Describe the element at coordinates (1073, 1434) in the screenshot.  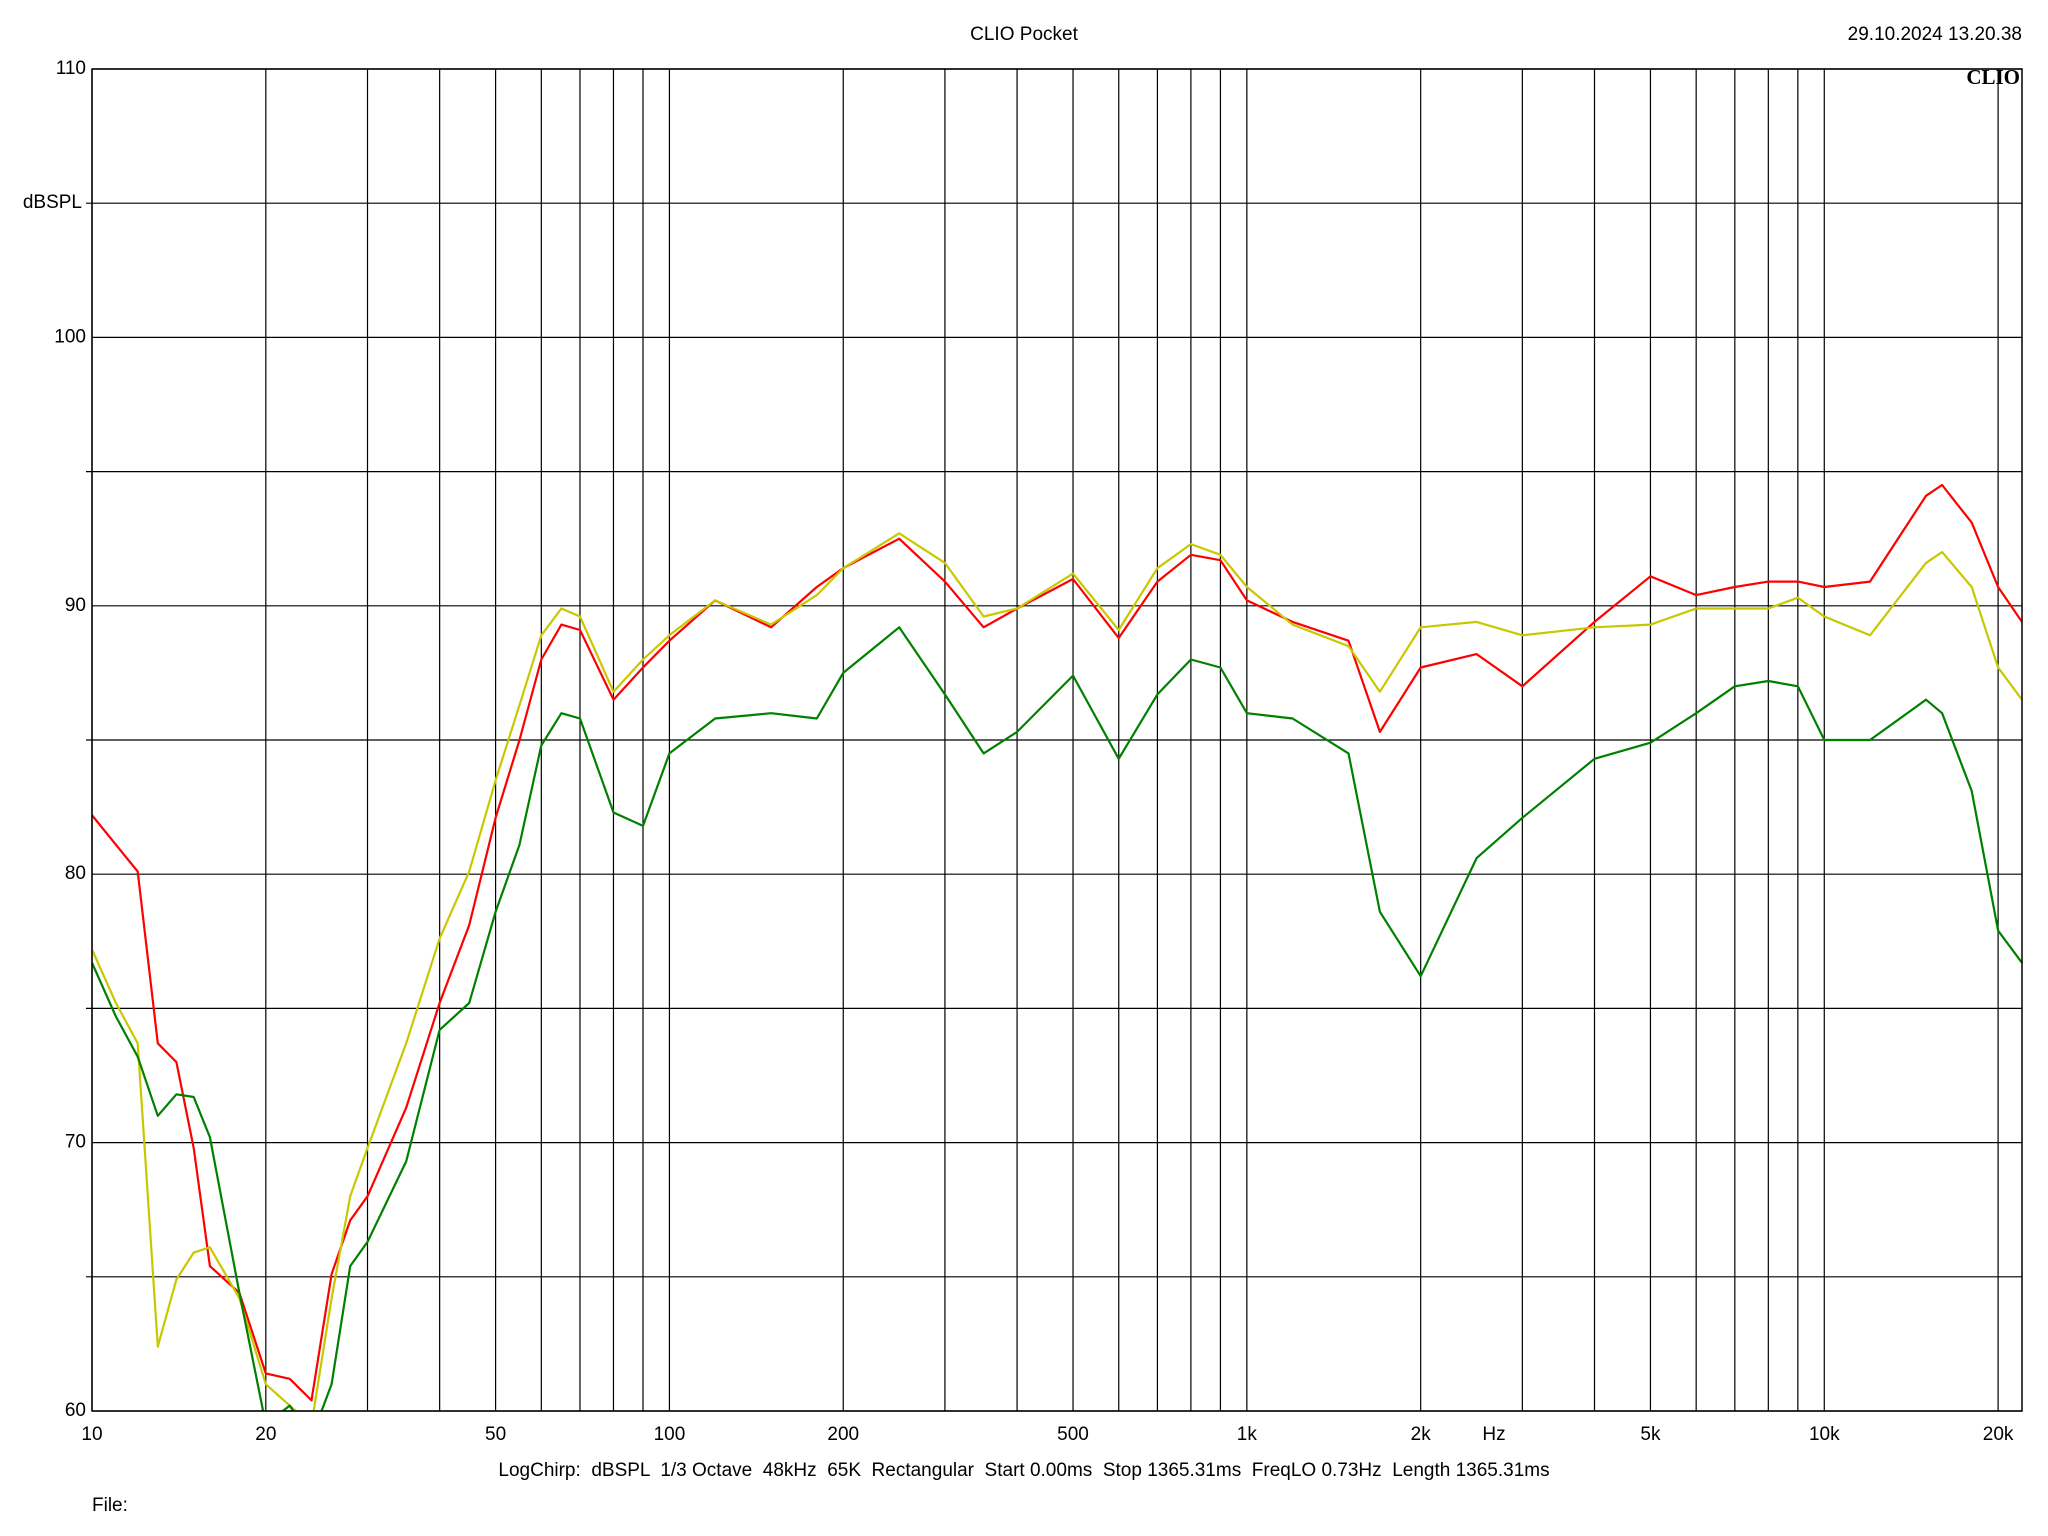
I see `x-tick-label: 500` at that location.